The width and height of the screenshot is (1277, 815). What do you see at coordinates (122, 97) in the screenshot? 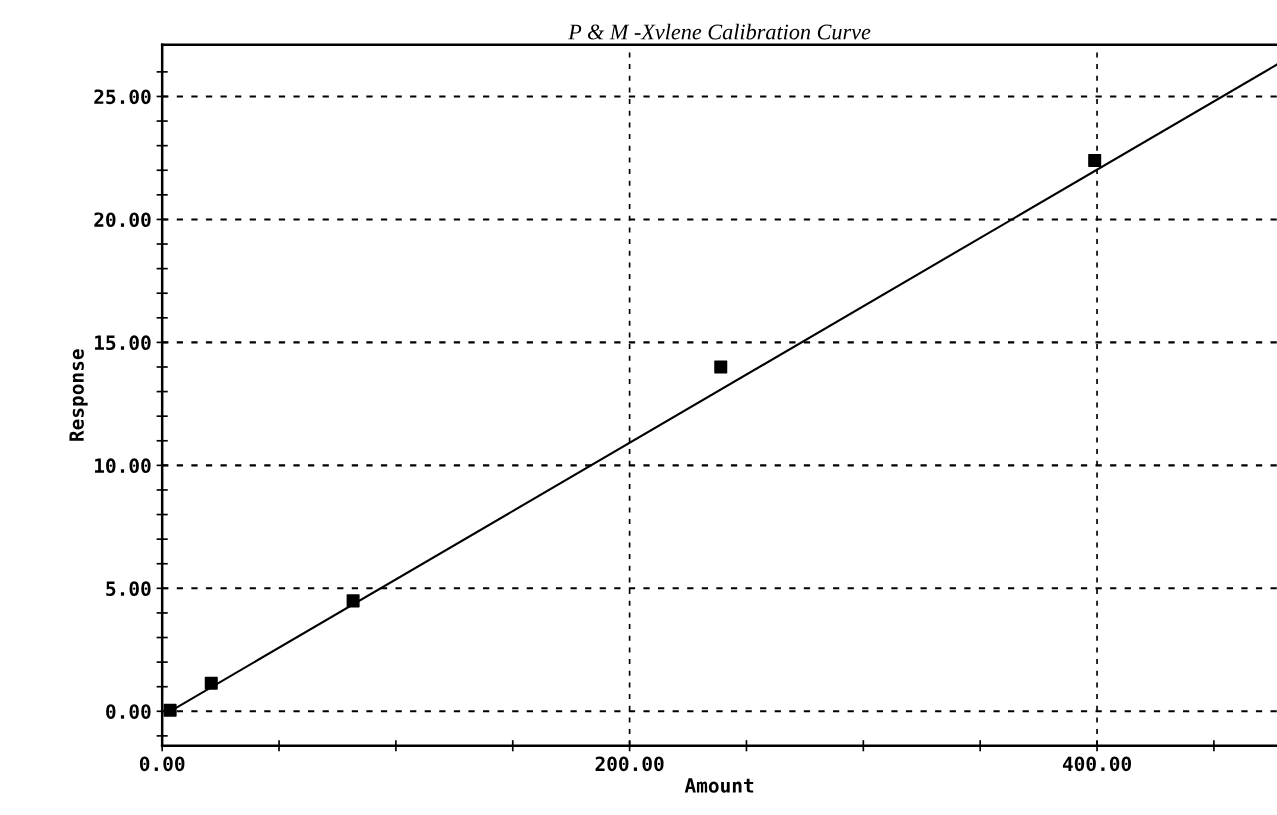
I see `y-tick-label: 25.00` at bounding box center [122, 97].